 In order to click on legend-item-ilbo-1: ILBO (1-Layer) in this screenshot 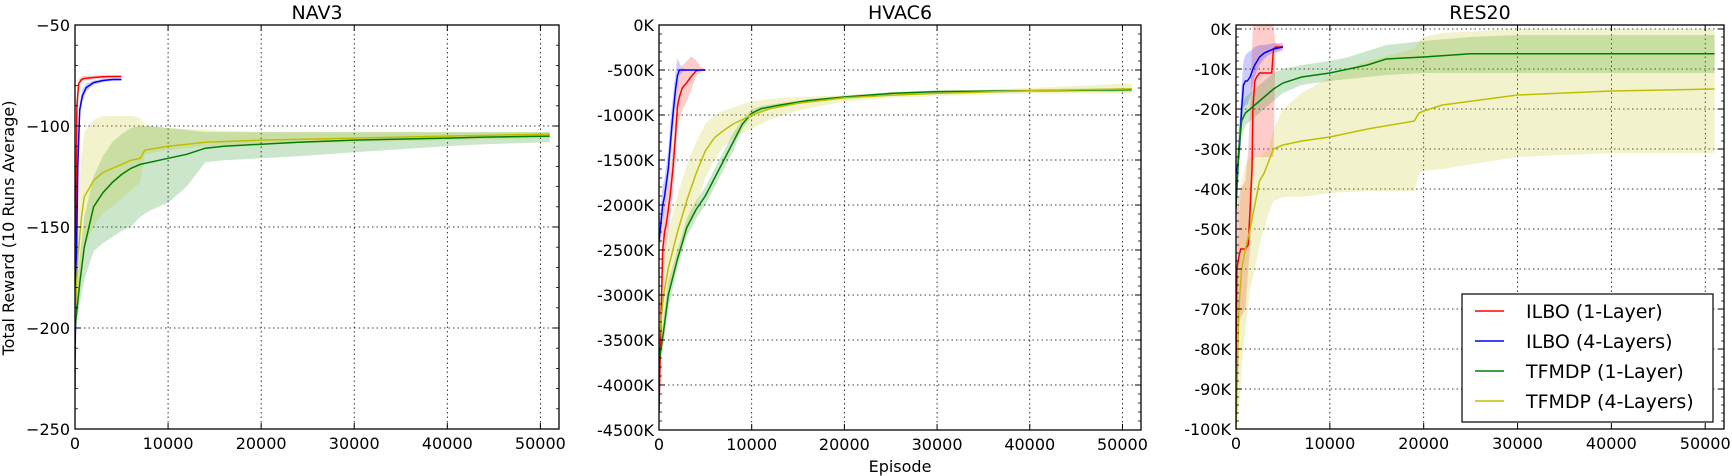, I will do `click(1569, 312)`.